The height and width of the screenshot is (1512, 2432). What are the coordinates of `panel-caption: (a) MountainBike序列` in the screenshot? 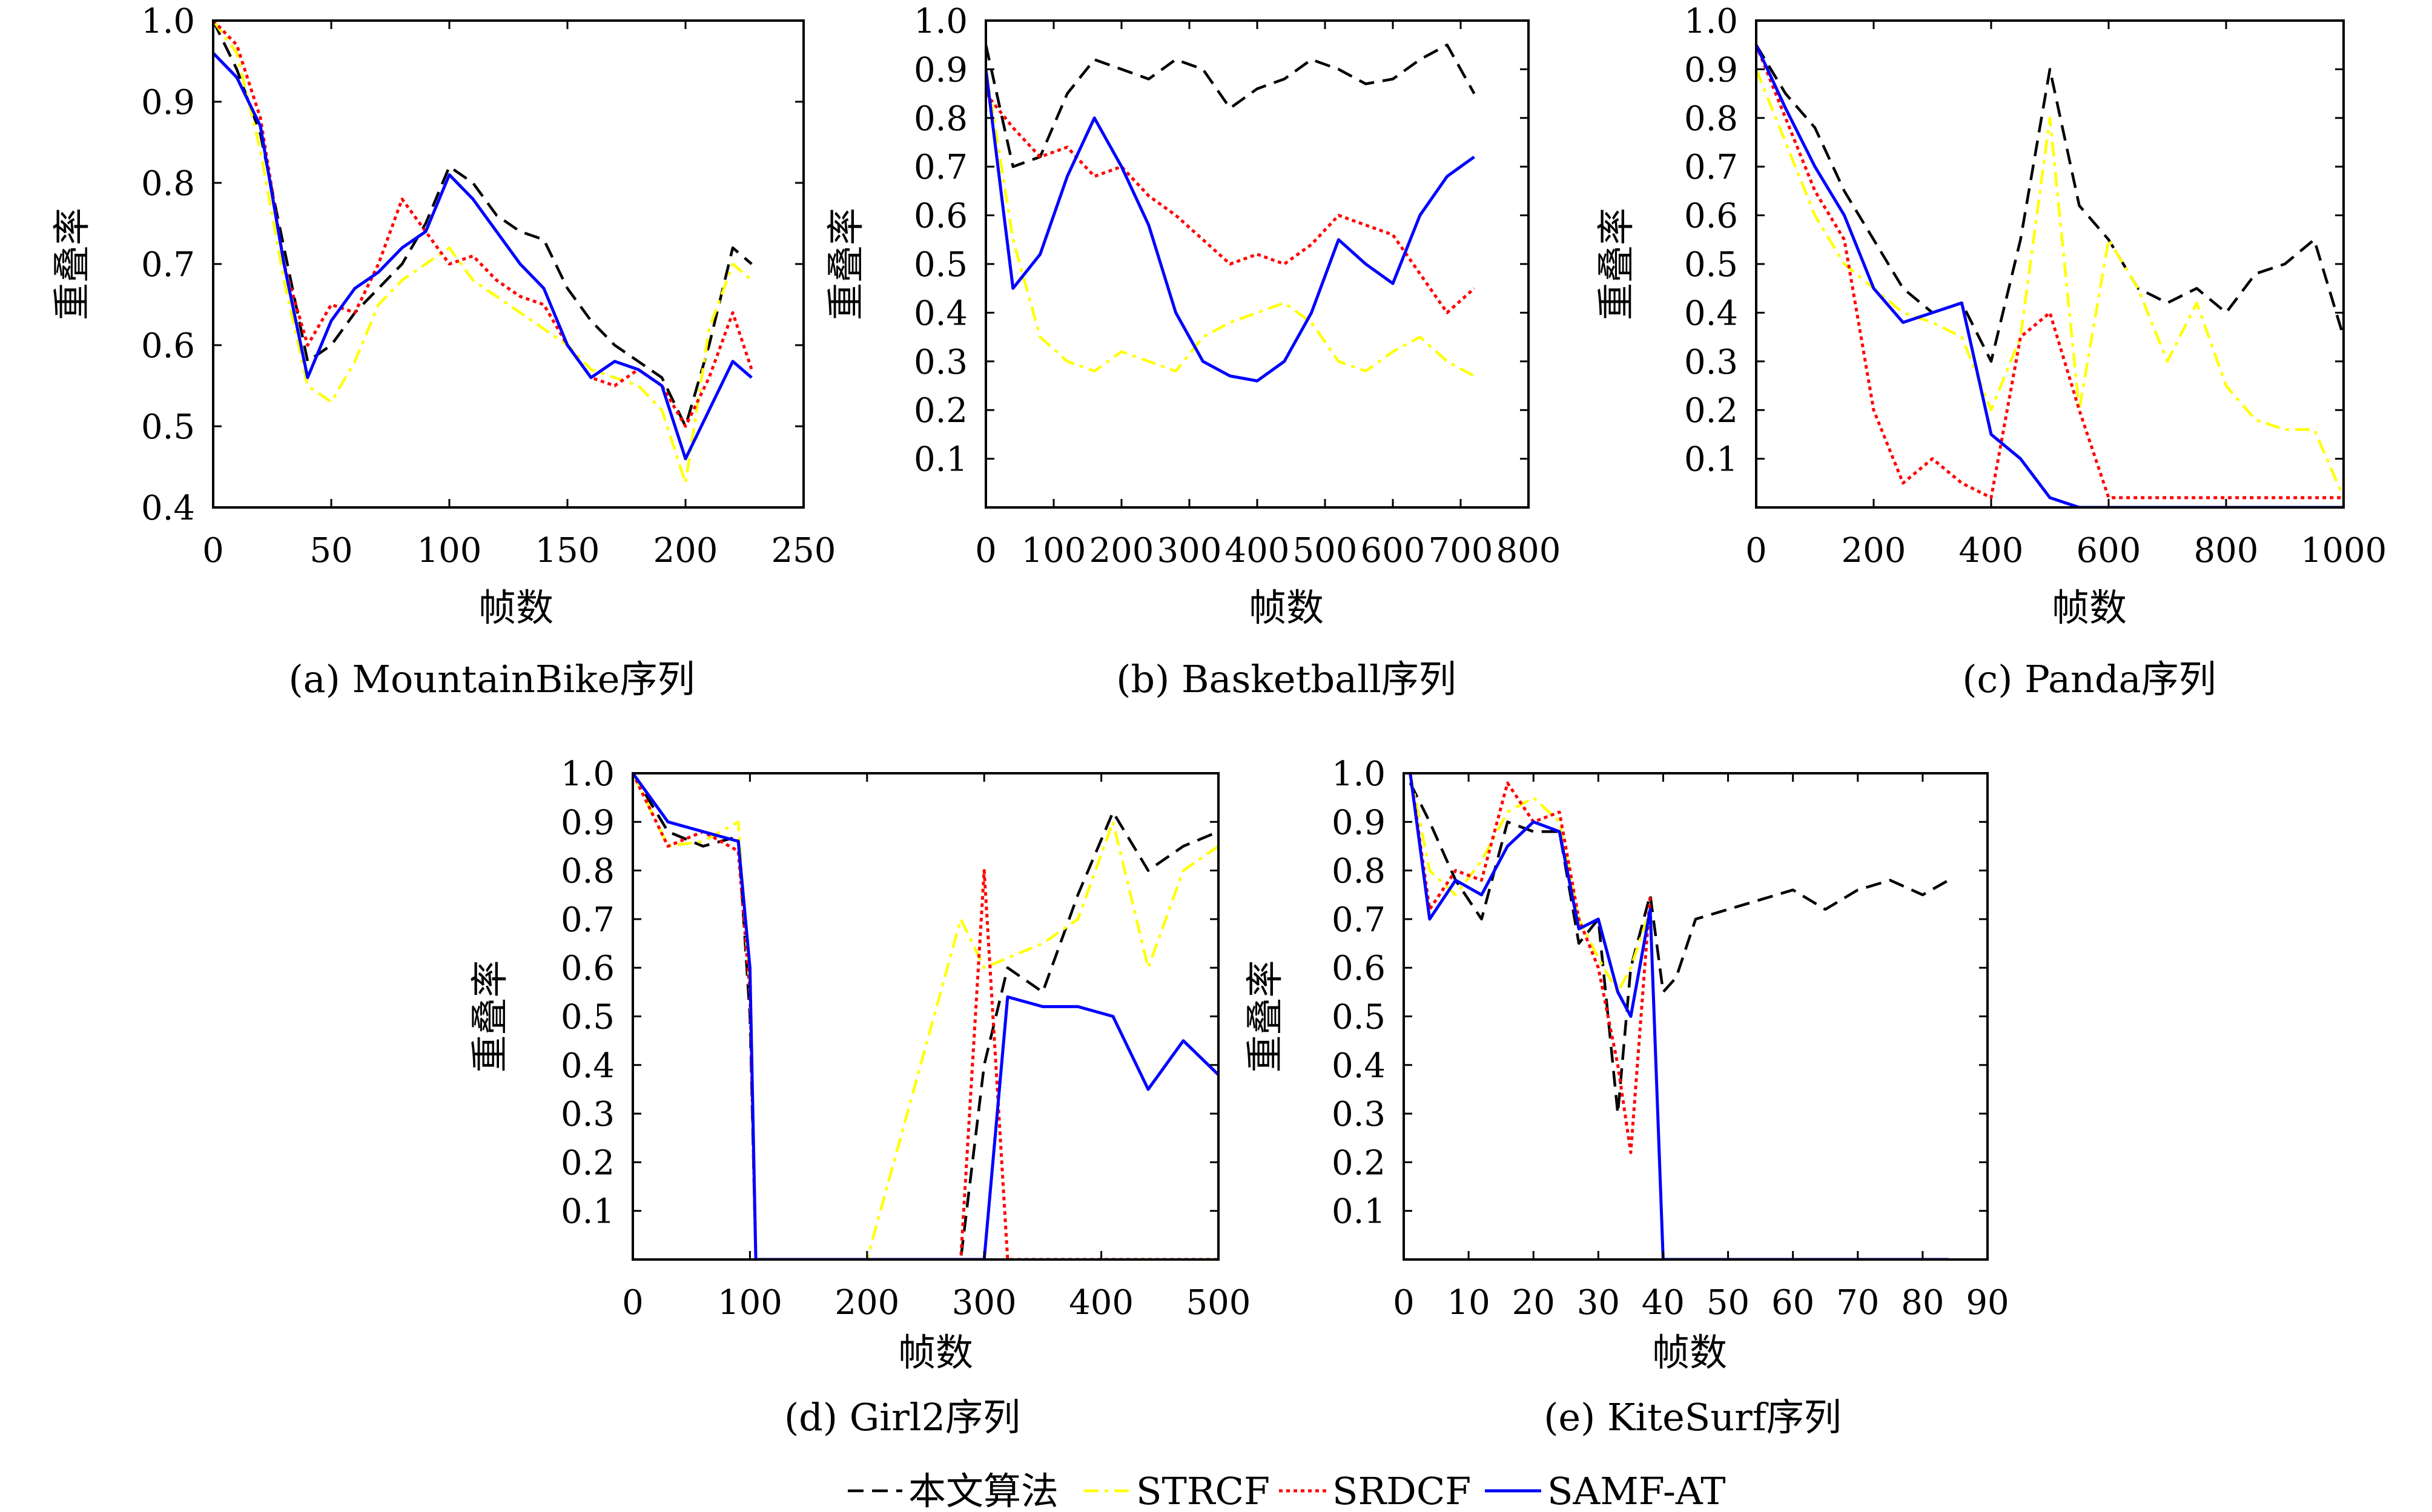 It's located at (492, 679).